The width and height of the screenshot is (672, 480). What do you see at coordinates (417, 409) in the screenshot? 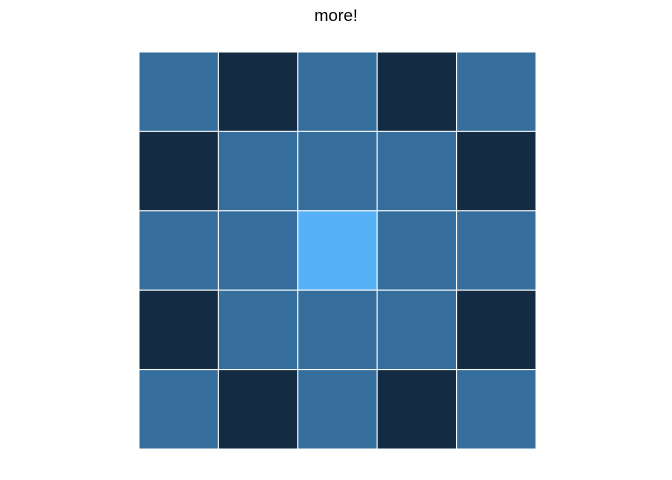
I see `heatmap-cell-r5-c4` at bounding box center [417, 409].